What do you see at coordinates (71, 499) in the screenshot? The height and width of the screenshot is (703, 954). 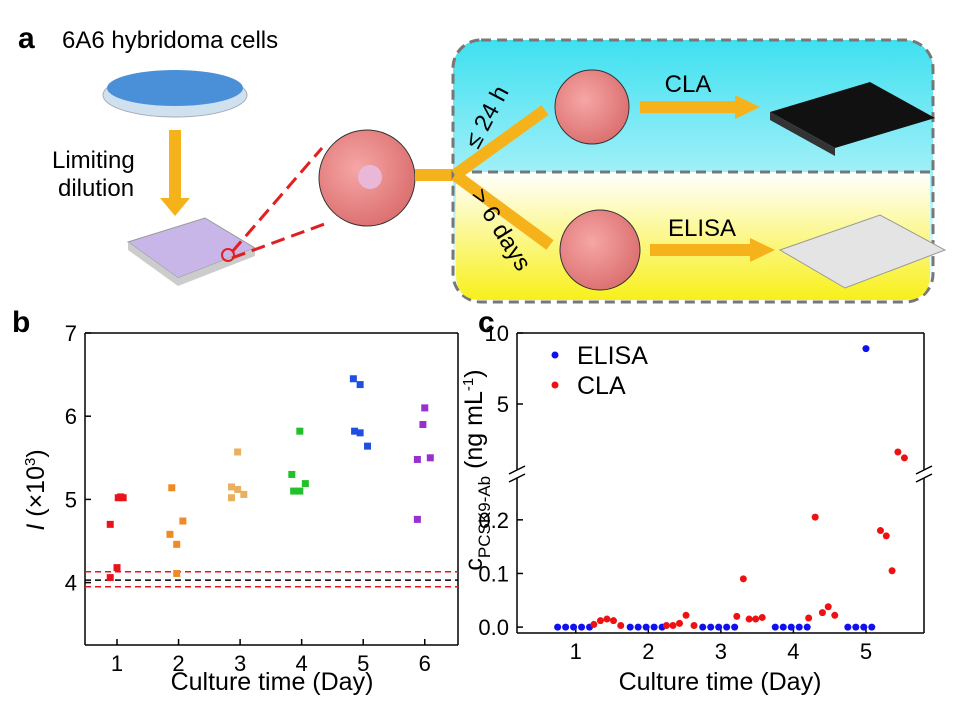 I see `y-tick-label: 5` at bounding box center [71, 499].